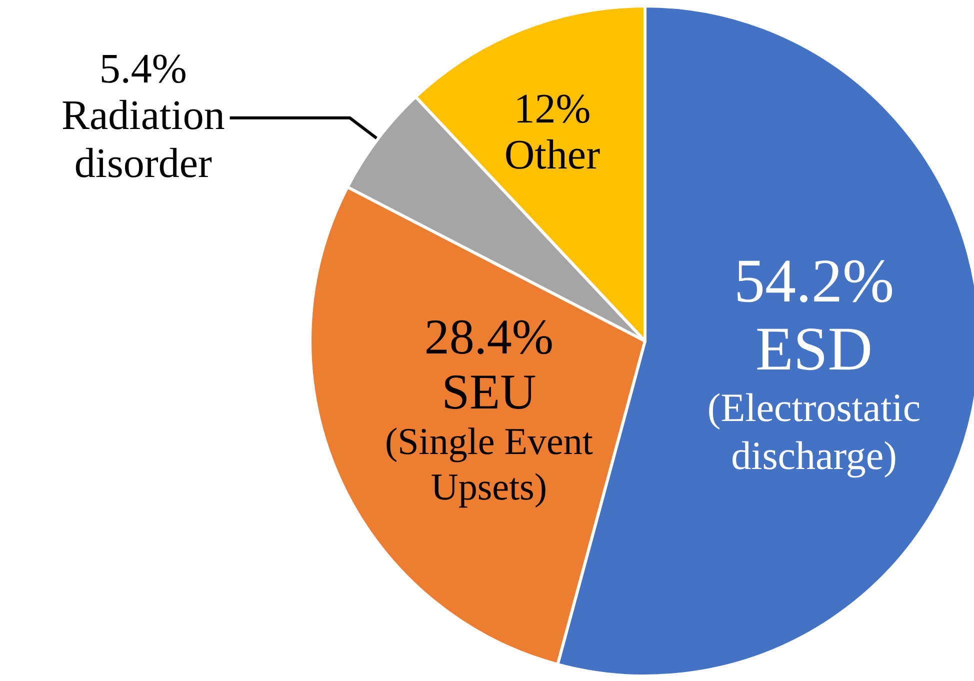 This screenshot has height=681, width=974. I want to click on slice-label: ESD (Electrostatic discharge), so click(814, 397).